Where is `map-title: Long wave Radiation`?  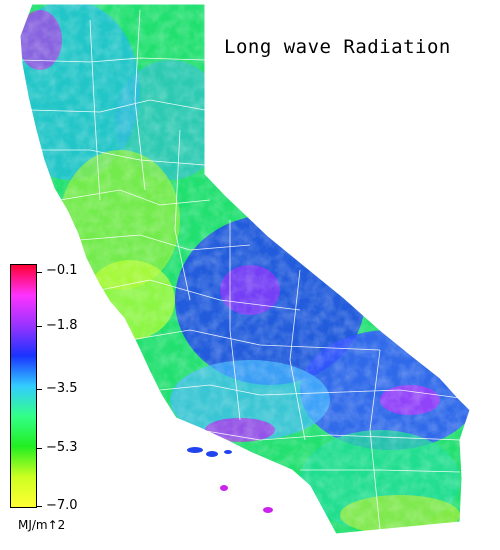 map-title: Long wave Radiation is located at coordinates (337, 47).